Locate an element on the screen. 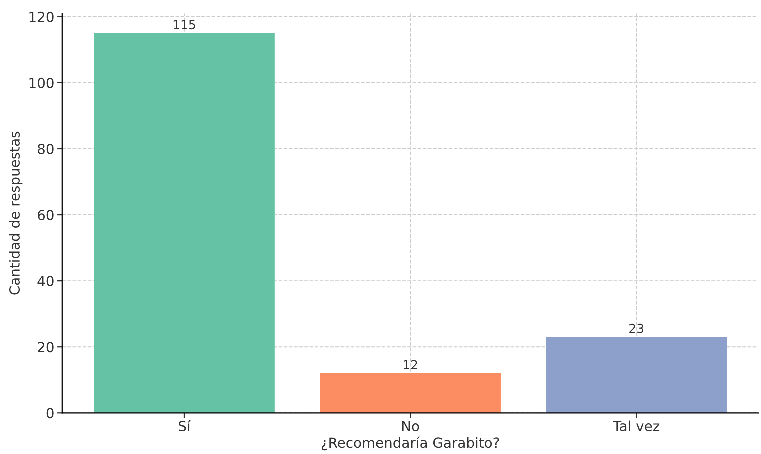 Image resolution: width=761 pixels, height=454 pixels. x-tick-label: Tal vez is located at coordinates (636, 426).